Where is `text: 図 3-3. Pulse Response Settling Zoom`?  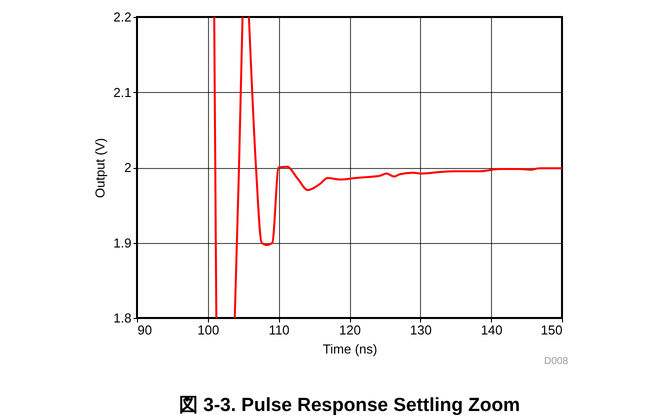 text: 図 3-3. Pulse Response Settling Zoom is located at coordinates (349, 405).